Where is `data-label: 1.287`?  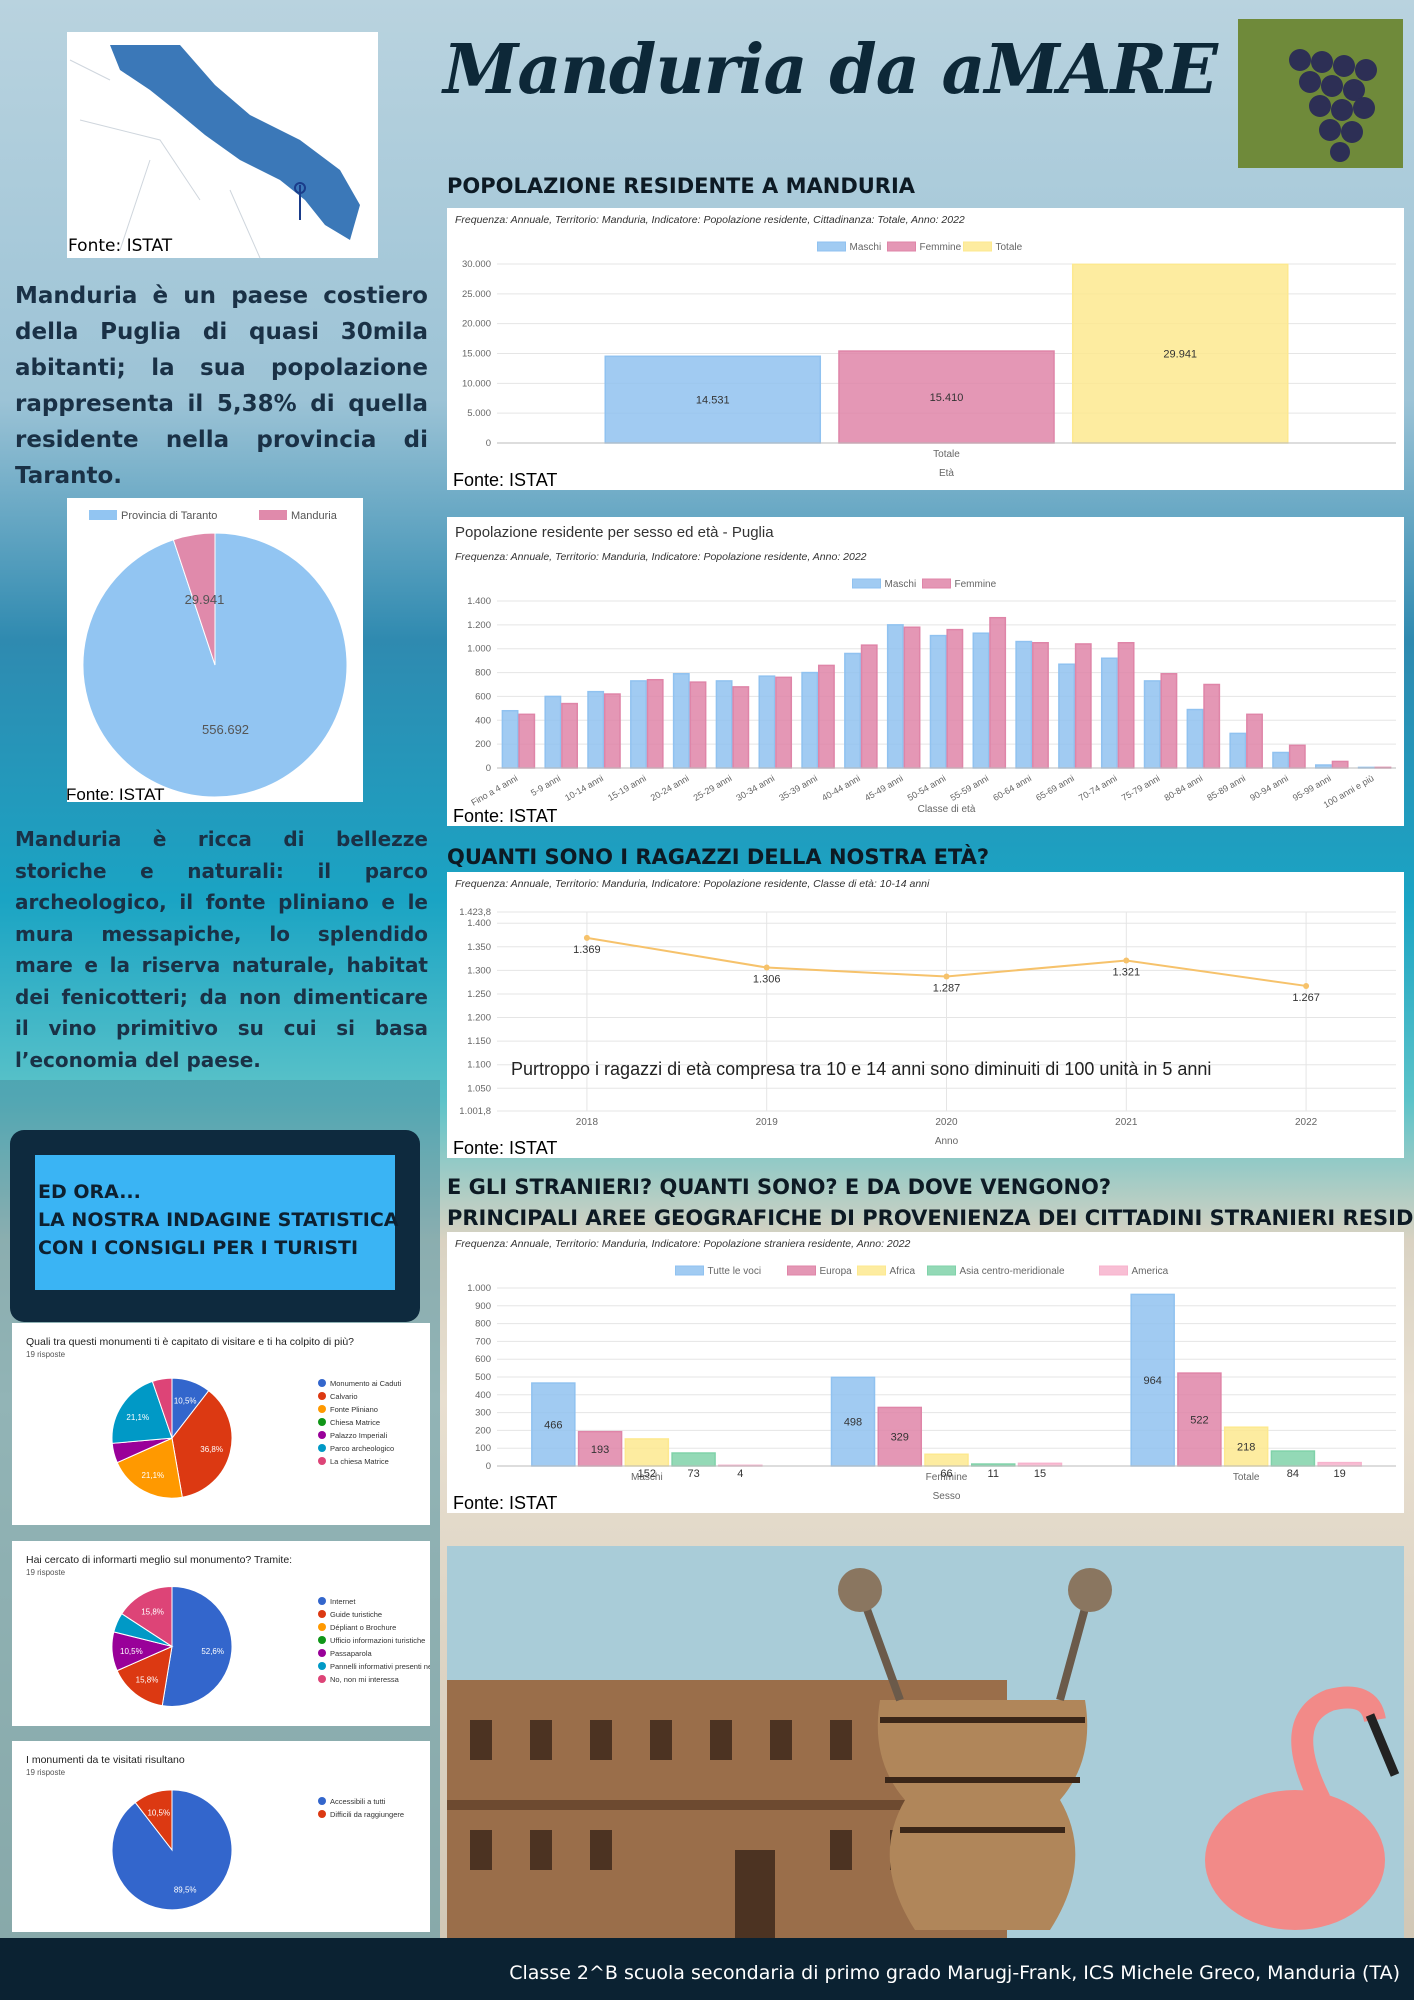 data-label: 1.287 is located at coordinates (947, 989).